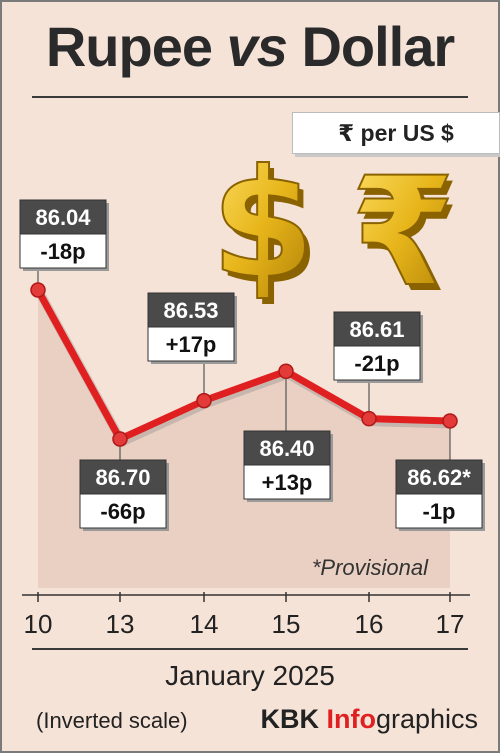  Describe the element at coordinates (38, 624) in the screenshot. I see `x-tick-label: 10` at that location.